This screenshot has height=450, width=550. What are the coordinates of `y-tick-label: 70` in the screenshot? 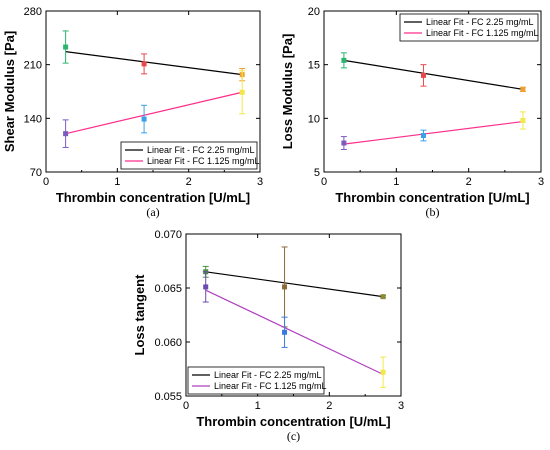 It's located at (36, 173).